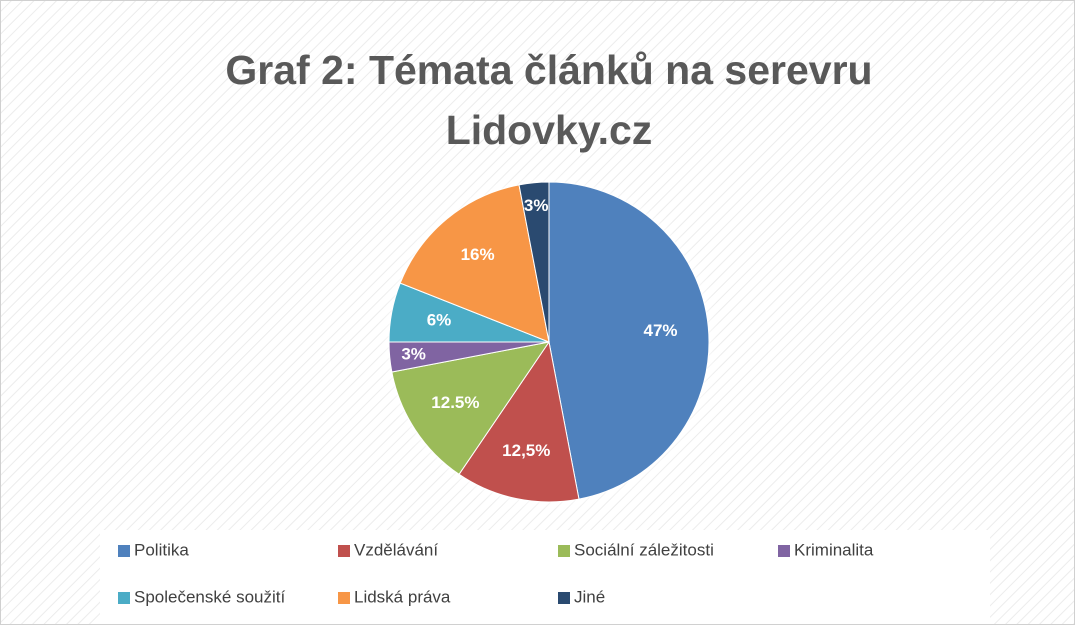 The image size is (1075, 625). Describe the element at coordinates (589, 596) in the screenshot. I see `legend-label: Jiné` at that location.